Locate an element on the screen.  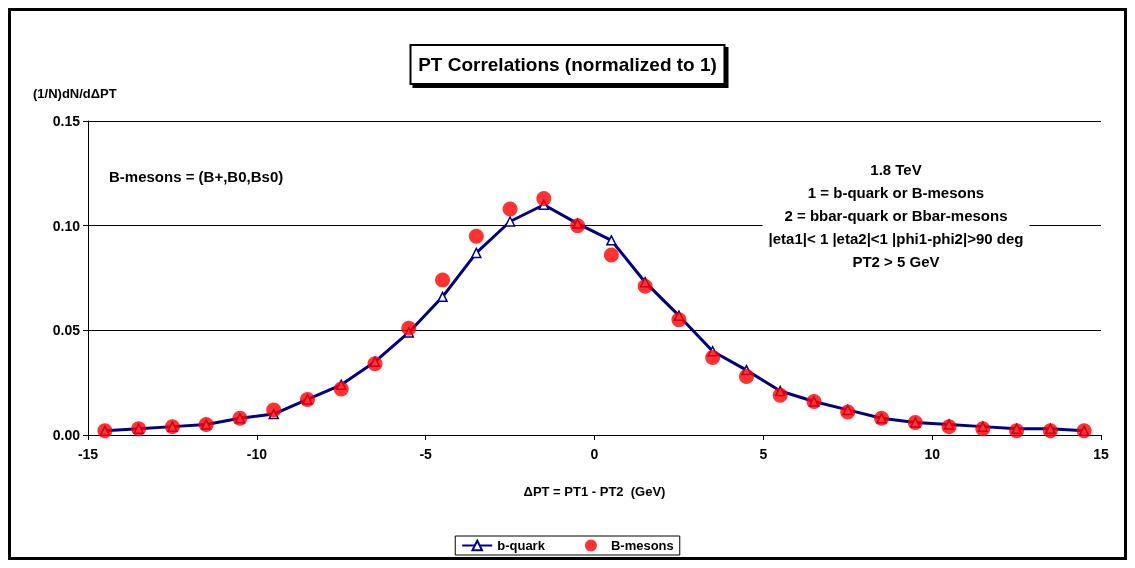
annotation: 1.8 TeV 1 = b-quark or B-mesons 2 = bbar-quark or Bbar-mesons |eta1|< 1 |eta2|<1 |phi1-phi2|>90 deg PT2 > 5 GeV is located at coordinates (896, 215).